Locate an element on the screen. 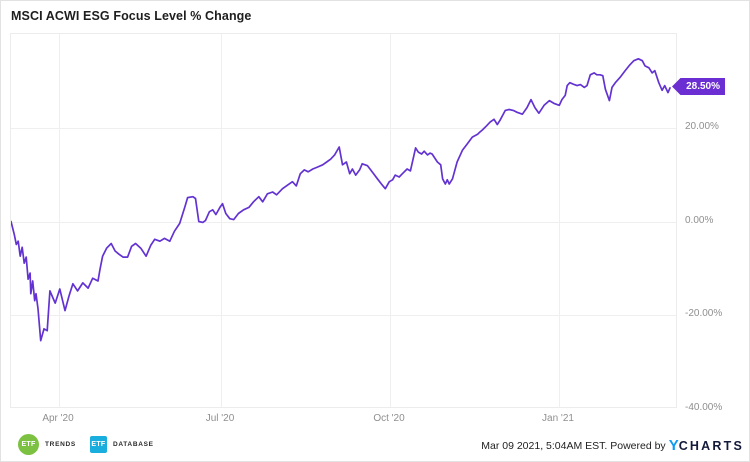 This screenshot has height=462, width=750. last-value-badge: 28.50% is located at coordinates (698, 86).